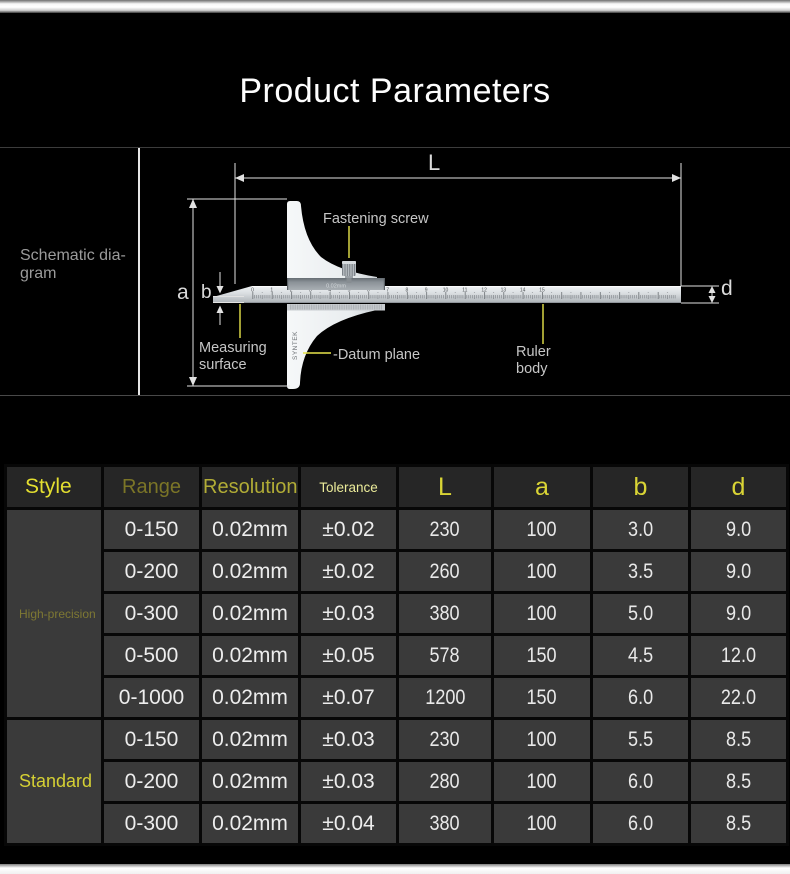 The image size is (790, 874). I want to click on table-cell: 260, so click(445, 571).